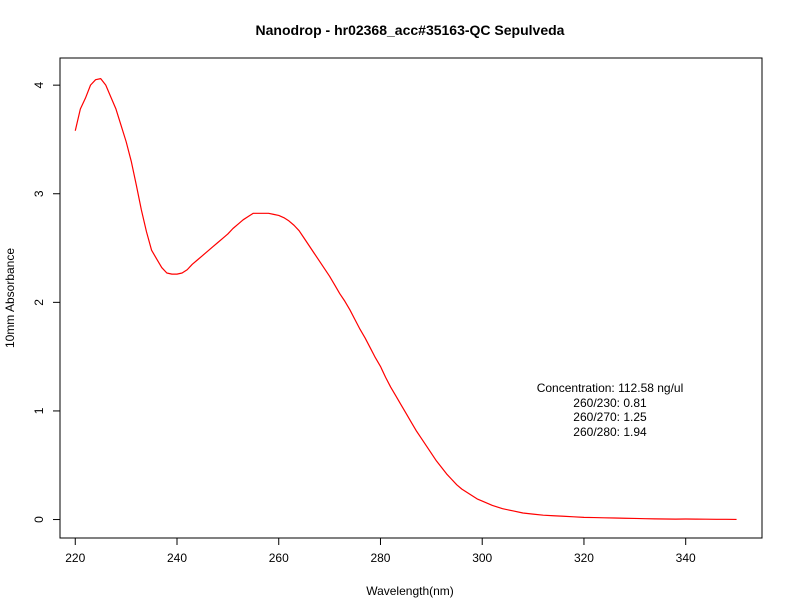  Describe the element at coordinates (610, 417) in the screenshot. I see `annotation-ratio-260-270: 260/270: 1.25` at that location.